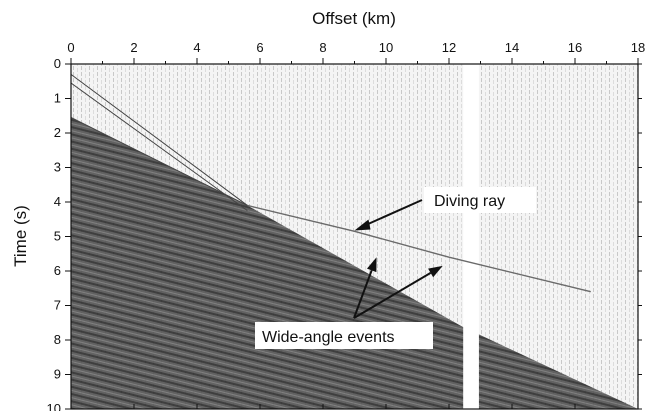 The image size is (654, 411). I want to click on y-tick-label: 2, so click(57, 132).